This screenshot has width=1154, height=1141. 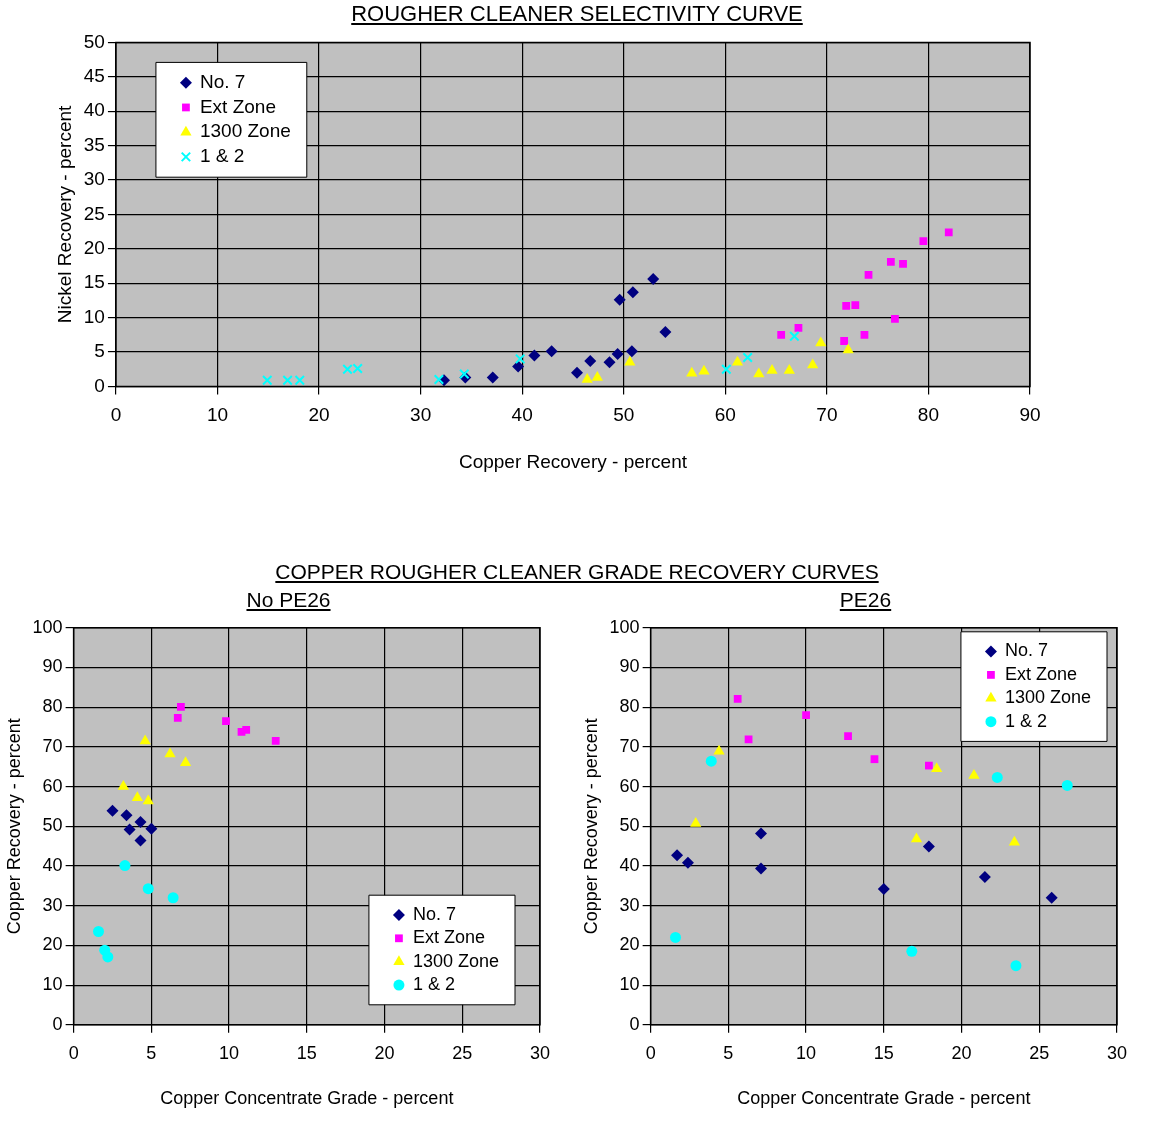 What do you see at coordinates (865, 600) in the screenshot?
I see `chart-title: PE26` at bounding box center [865, 600].